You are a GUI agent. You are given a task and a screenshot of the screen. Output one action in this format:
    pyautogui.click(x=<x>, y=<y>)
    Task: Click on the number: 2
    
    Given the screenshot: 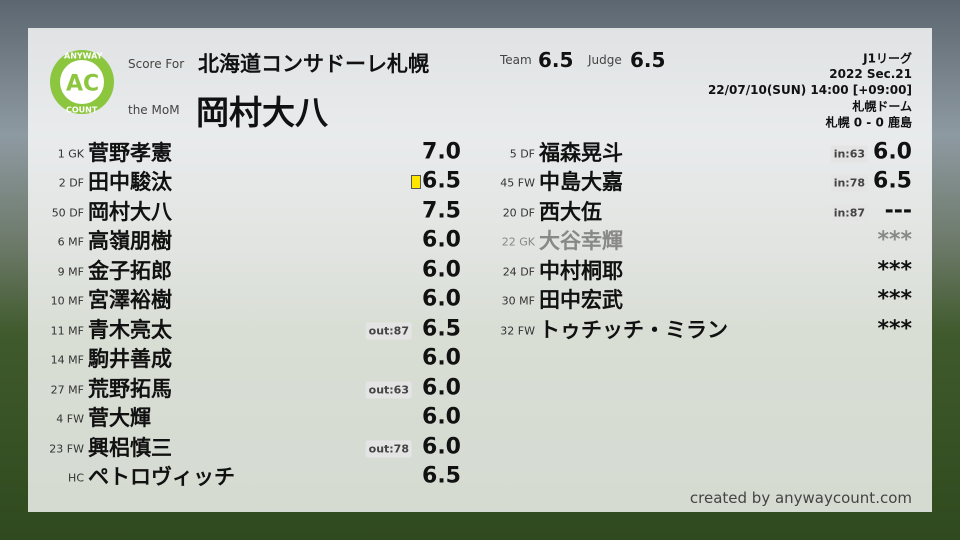 What is the action you would take?
    pyautogui.click(x=64, y=183)
    